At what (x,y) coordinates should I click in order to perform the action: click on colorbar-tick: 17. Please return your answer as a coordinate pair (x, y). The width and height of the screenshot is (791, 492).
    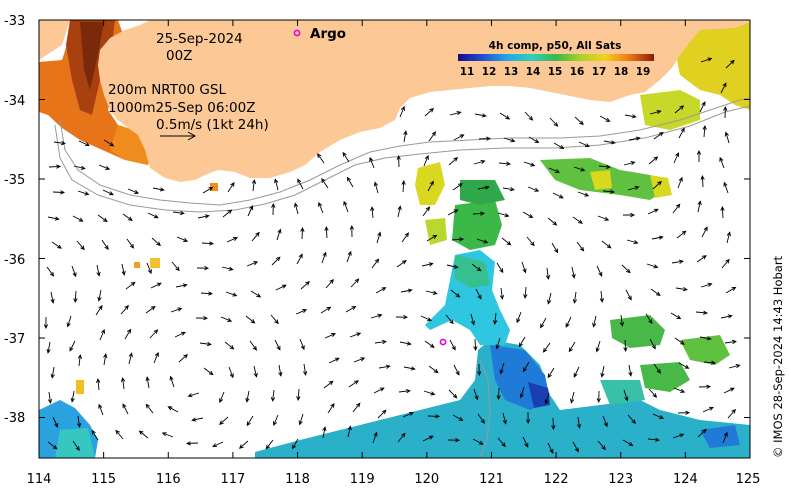
    Looking at the image, I should click on (599, 72).